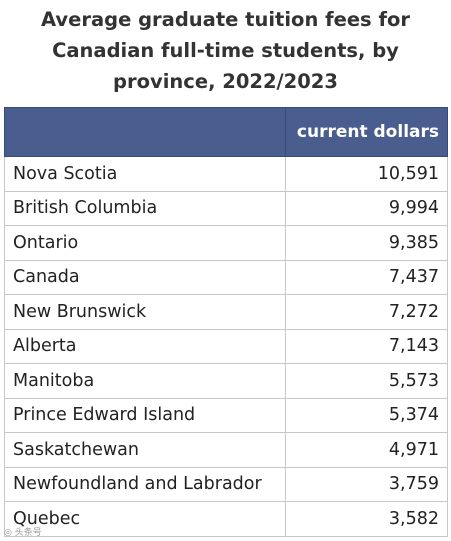  What do you see at coordinates (225, 81) in the screenshot?
I see `title-line: province, 2022/2023` at bounding box center [225, 81].